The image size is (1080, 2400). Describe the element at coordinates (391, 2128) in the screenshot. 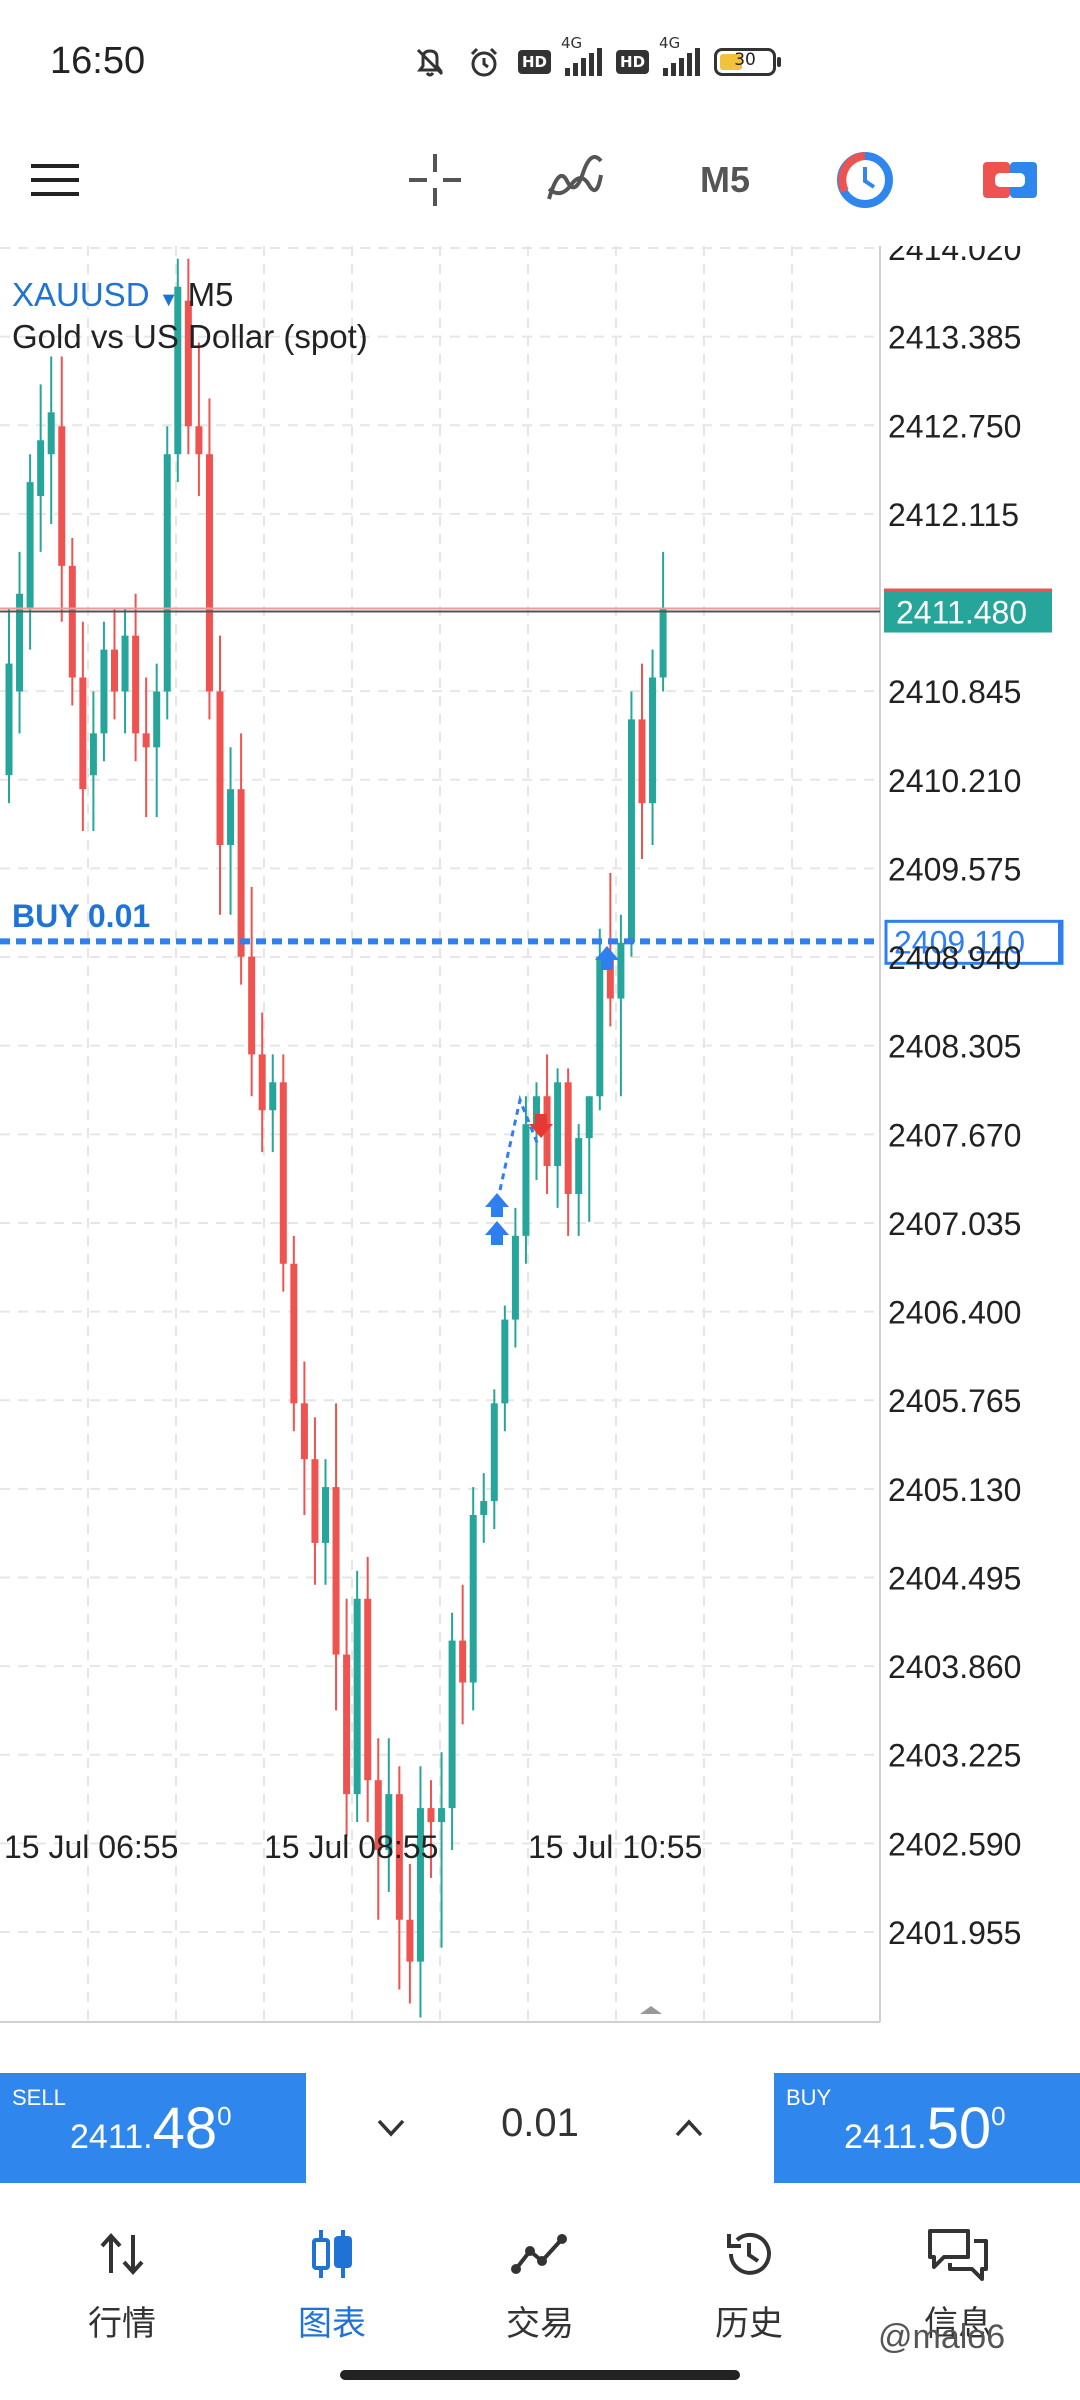

I see `lot-decrease-button` at that location.